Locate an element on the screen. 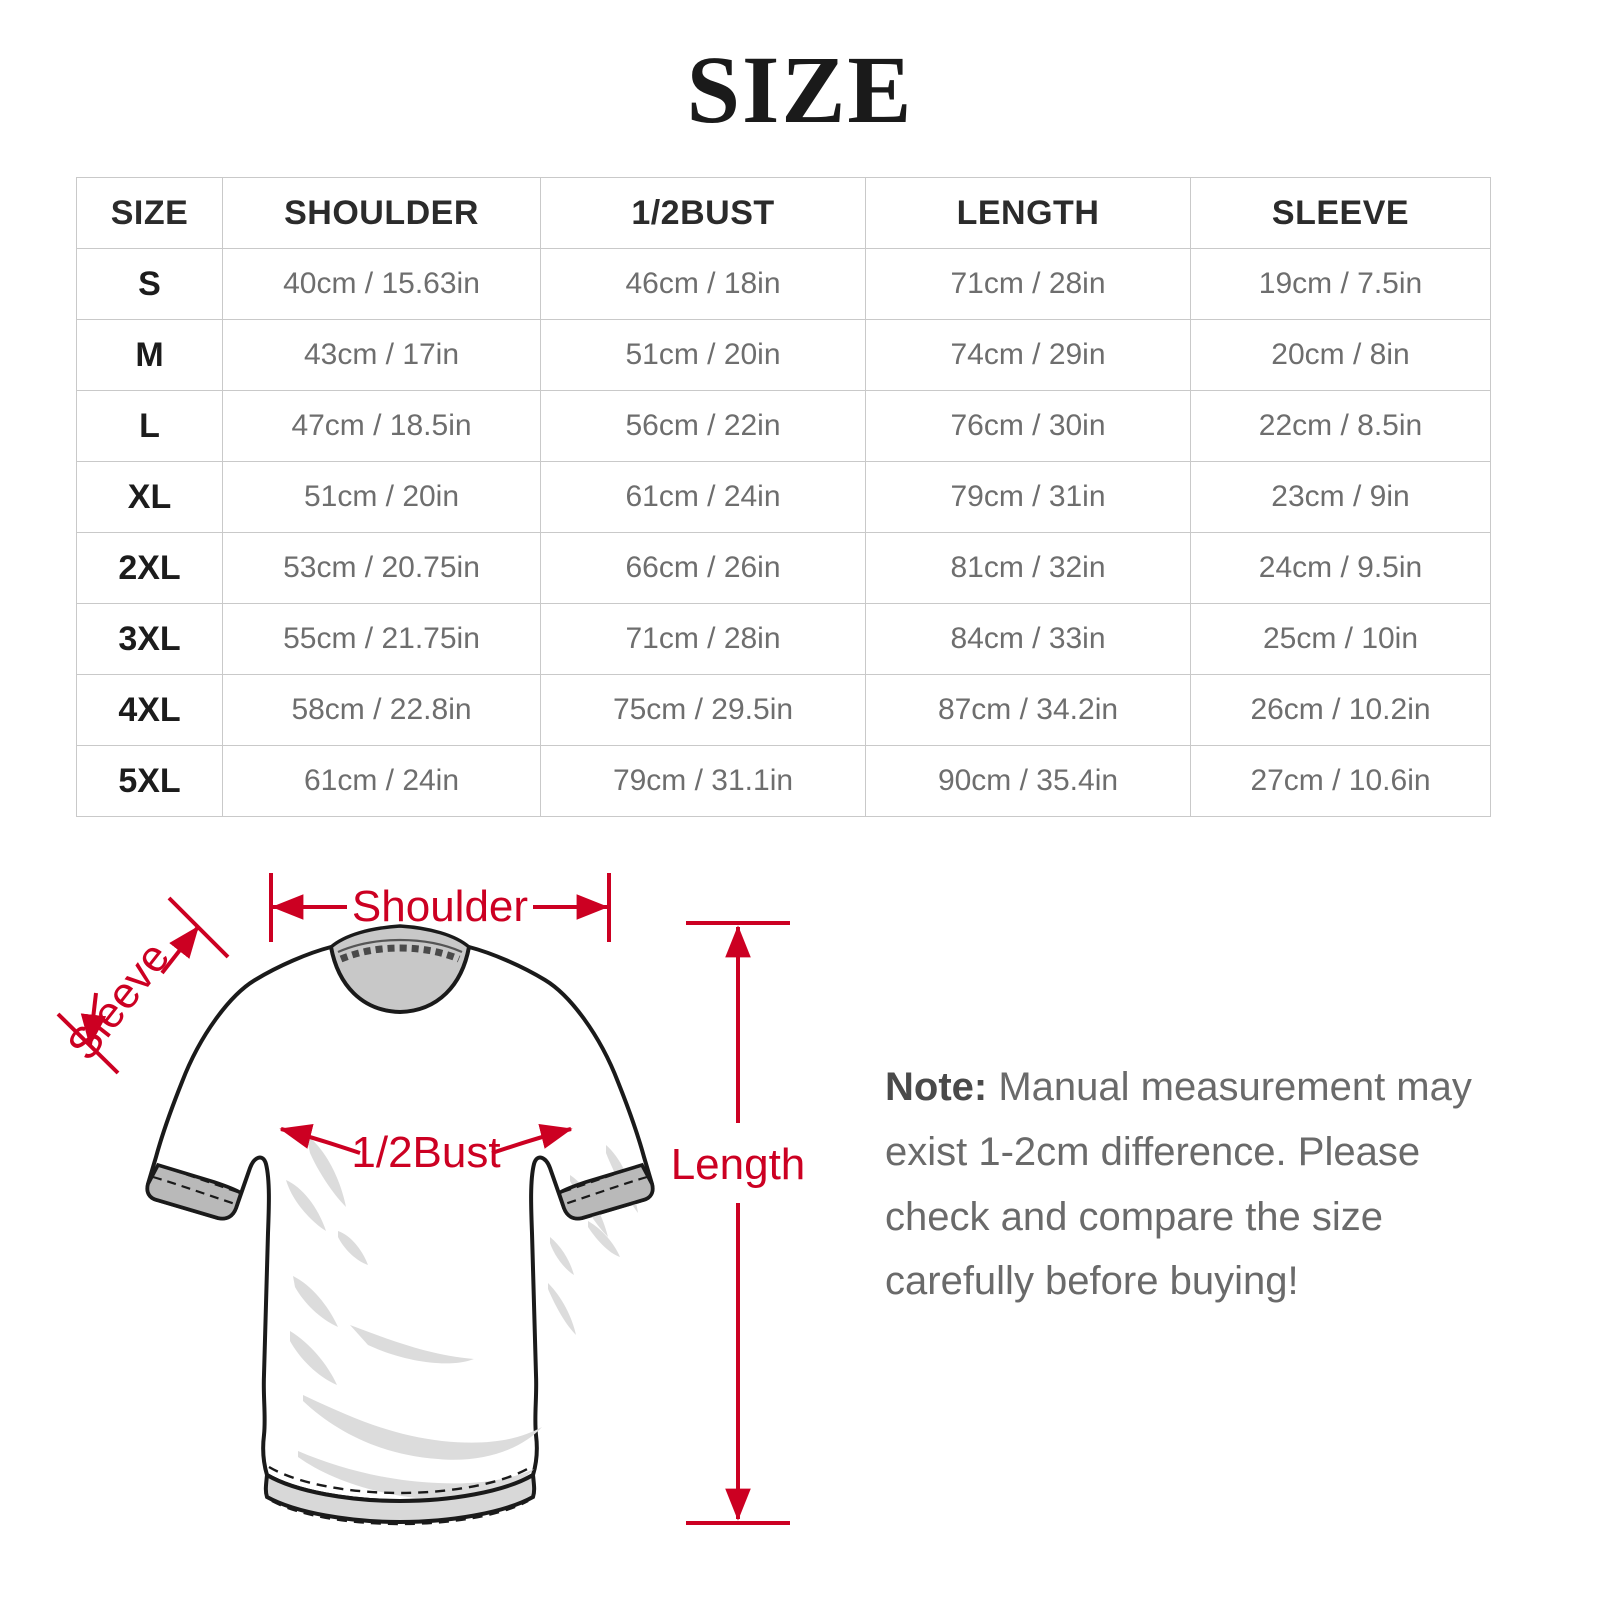 The image size is (1600, 1600). cell-bust: 66cm / 26in is located at coordinates (703, 568).